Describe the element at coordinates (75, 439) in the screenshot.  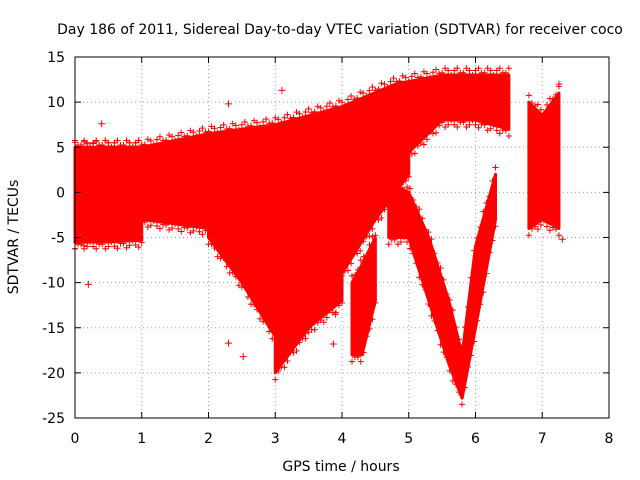
I see `x-tick-label: 0` at that location.